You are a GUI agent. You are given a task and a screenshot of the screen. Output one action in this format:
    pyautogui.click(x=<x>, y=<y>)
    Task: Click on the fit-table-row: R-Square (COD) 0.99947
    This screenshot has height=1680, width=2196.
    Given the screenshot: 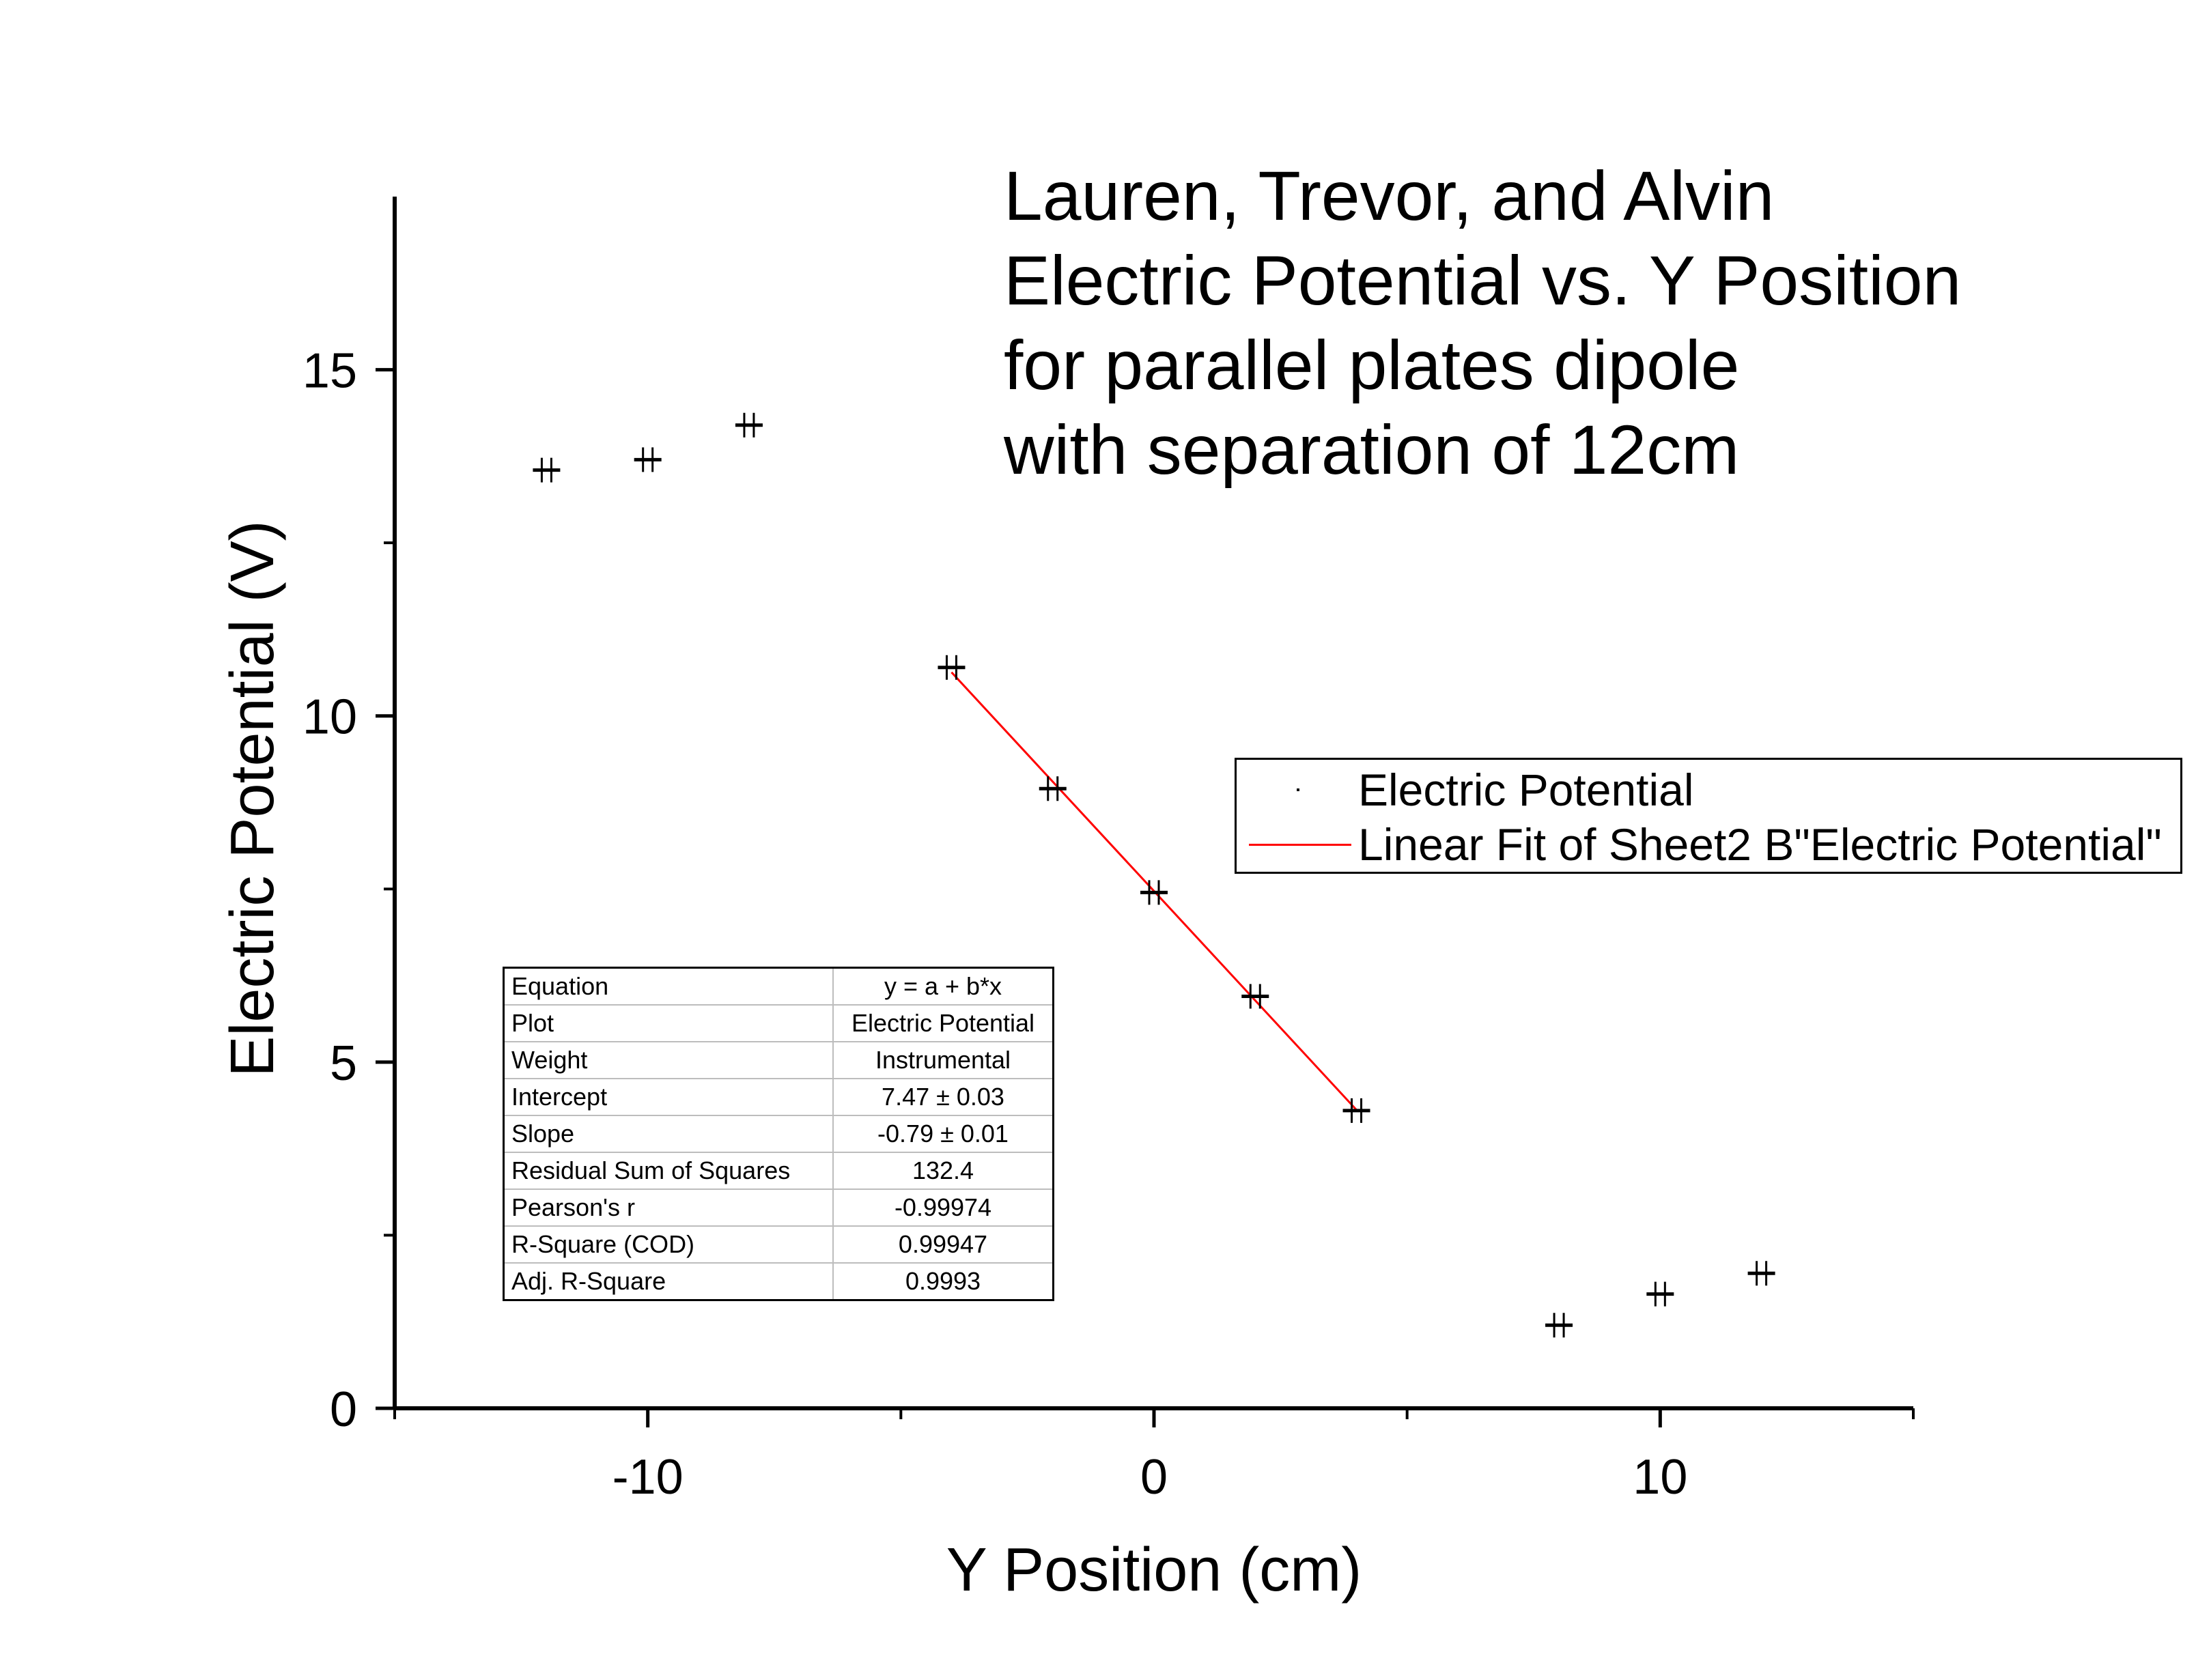 What is the action you would take?
    pyautogui.click(x=778, y=1244)
    